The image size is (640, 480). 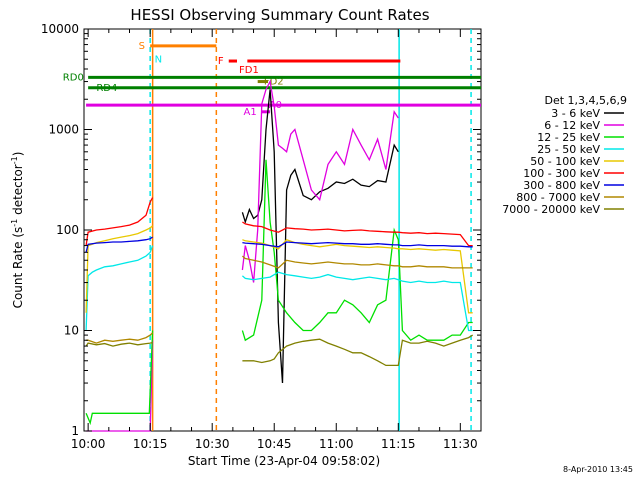 I want to click on legend-label: 6 - 12 keV, so click(x=572, y=125).